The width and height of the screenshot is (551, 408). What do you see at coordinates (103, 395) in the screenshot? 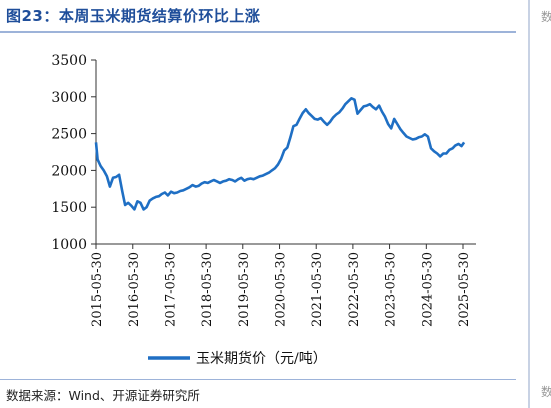
I see `source-note: 数据来源：Wind、开源证券研究所` at bounding box center [103, 395].